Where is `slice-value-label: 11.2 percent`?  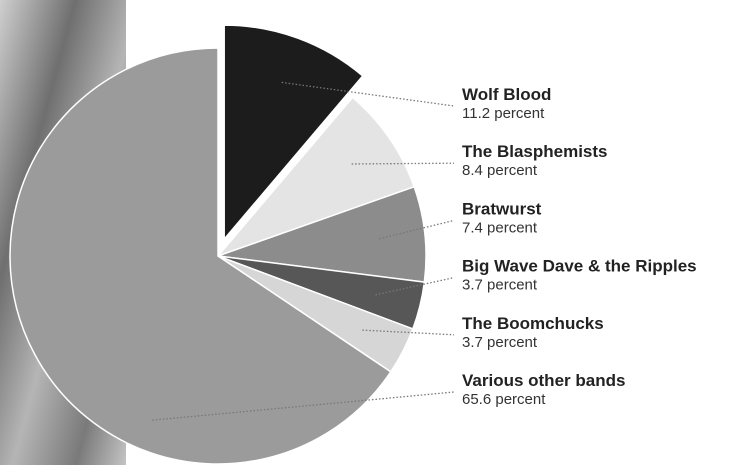
slice-value-label: 11.2 percent is located at coordinates (503, 113).